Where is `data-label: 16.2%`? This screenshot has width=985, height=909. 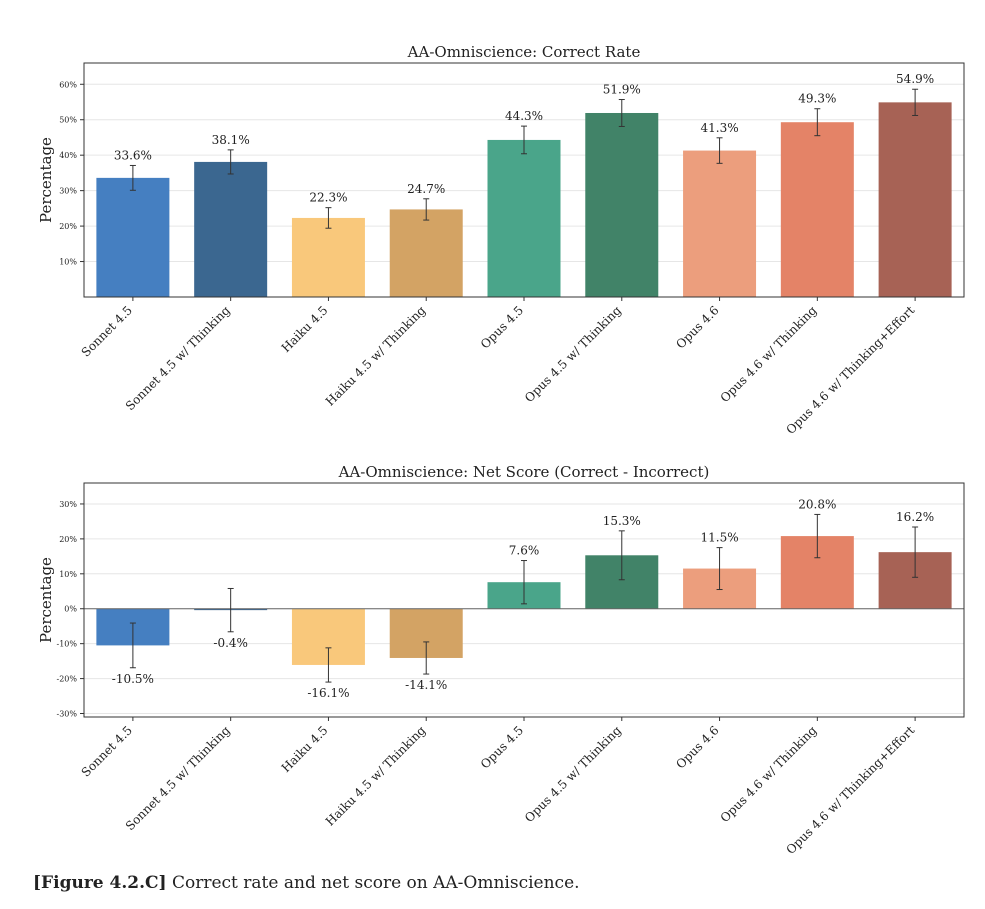 data-label: 16.2% is located at coordinates (915, 517).